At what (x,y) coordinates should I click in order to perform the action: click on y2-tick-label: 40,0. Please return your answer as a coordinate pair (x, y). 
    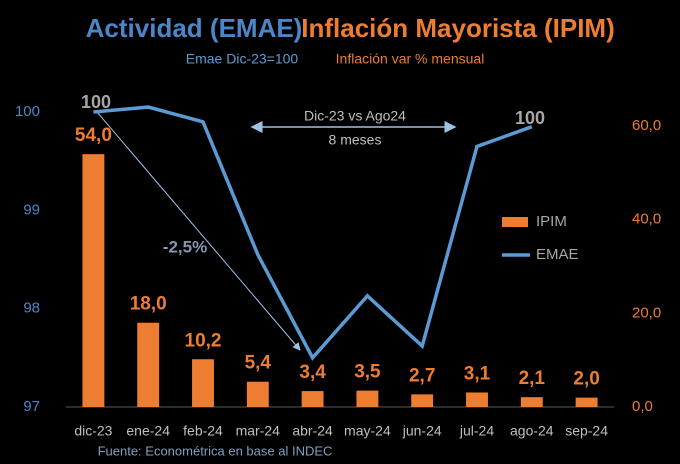
    Looking at the image, I should click on (646, 219).